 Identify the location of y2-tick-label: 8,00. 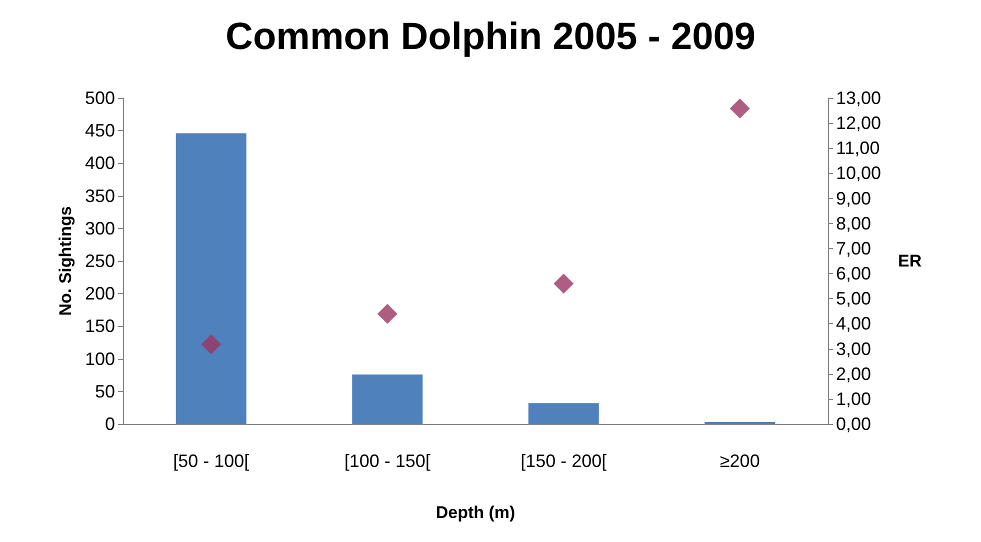
(854, 223).